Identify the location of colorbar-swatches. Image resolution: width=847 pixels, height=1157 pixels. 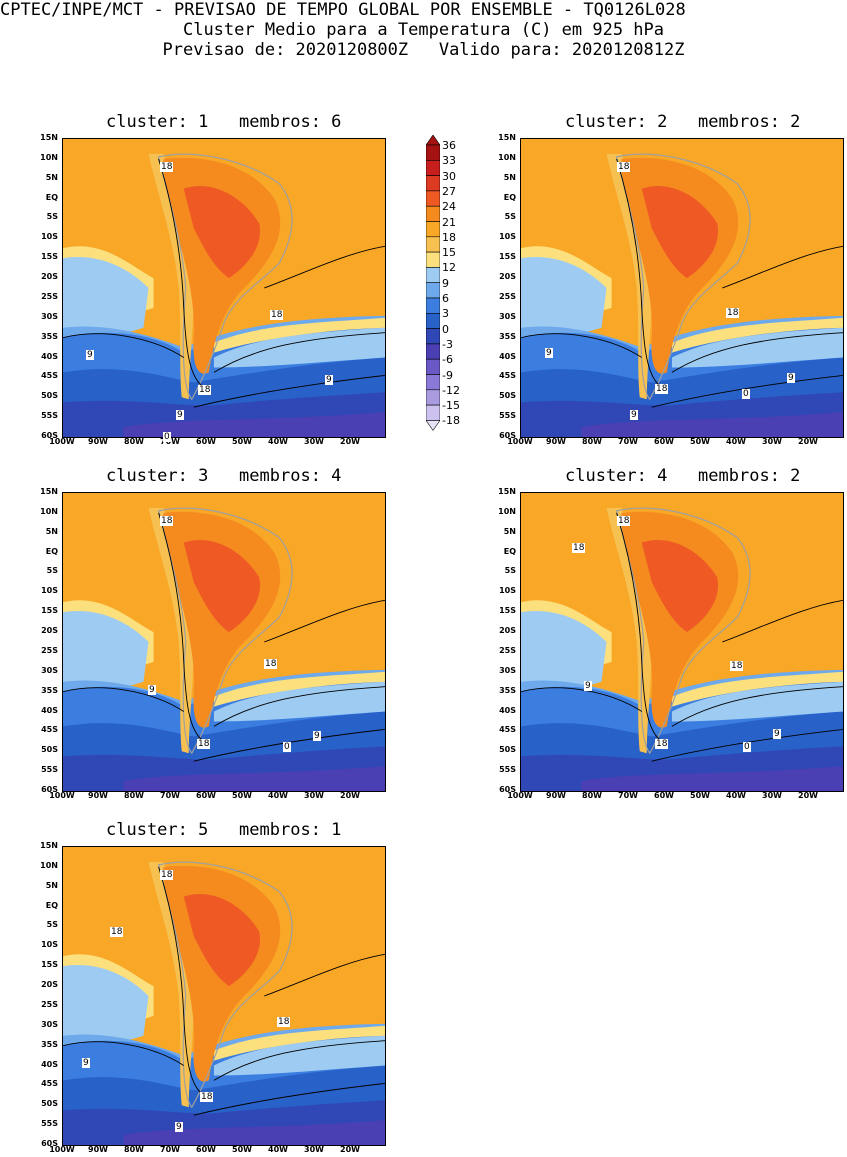
(433, 282).